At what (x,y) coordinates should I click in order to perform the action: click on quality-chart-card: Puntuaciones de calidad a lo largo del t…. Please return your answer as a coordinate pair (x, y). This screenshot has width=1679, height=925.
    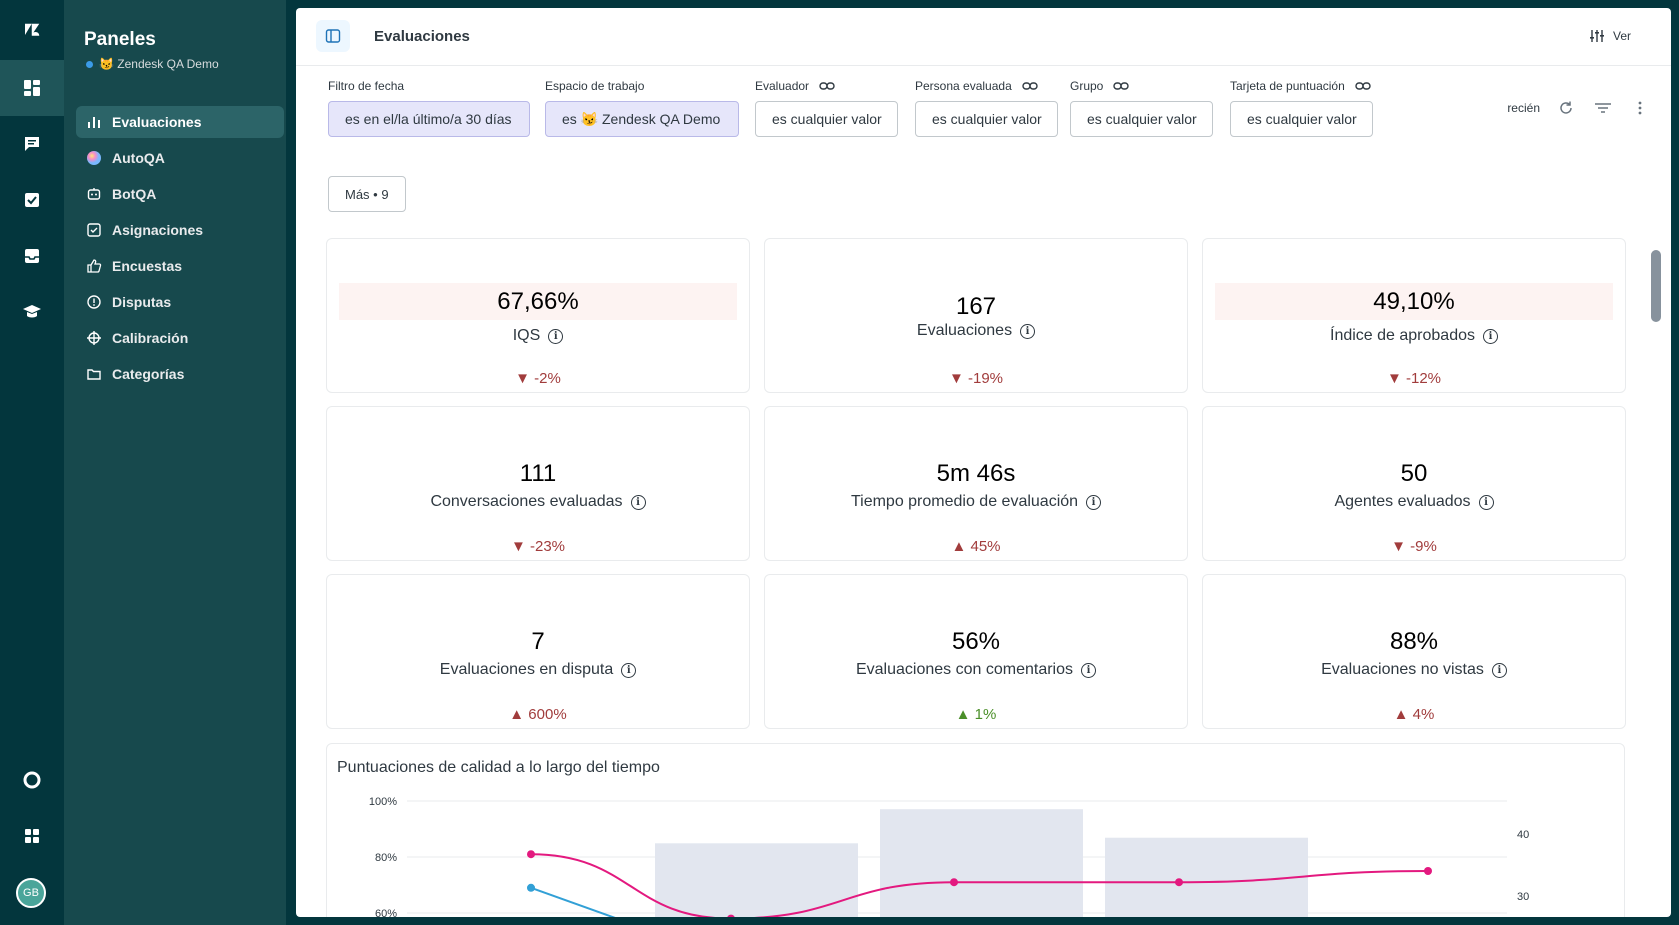
    Looking at the image, I should click on (975, 830).